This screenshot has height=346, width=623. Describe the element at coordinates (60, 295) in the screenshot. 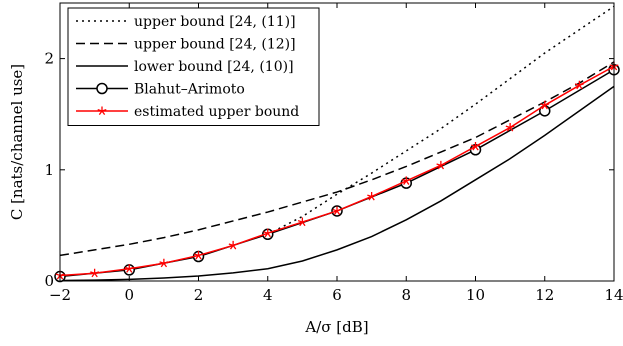

I see `x-tick-label: −2` at that location.